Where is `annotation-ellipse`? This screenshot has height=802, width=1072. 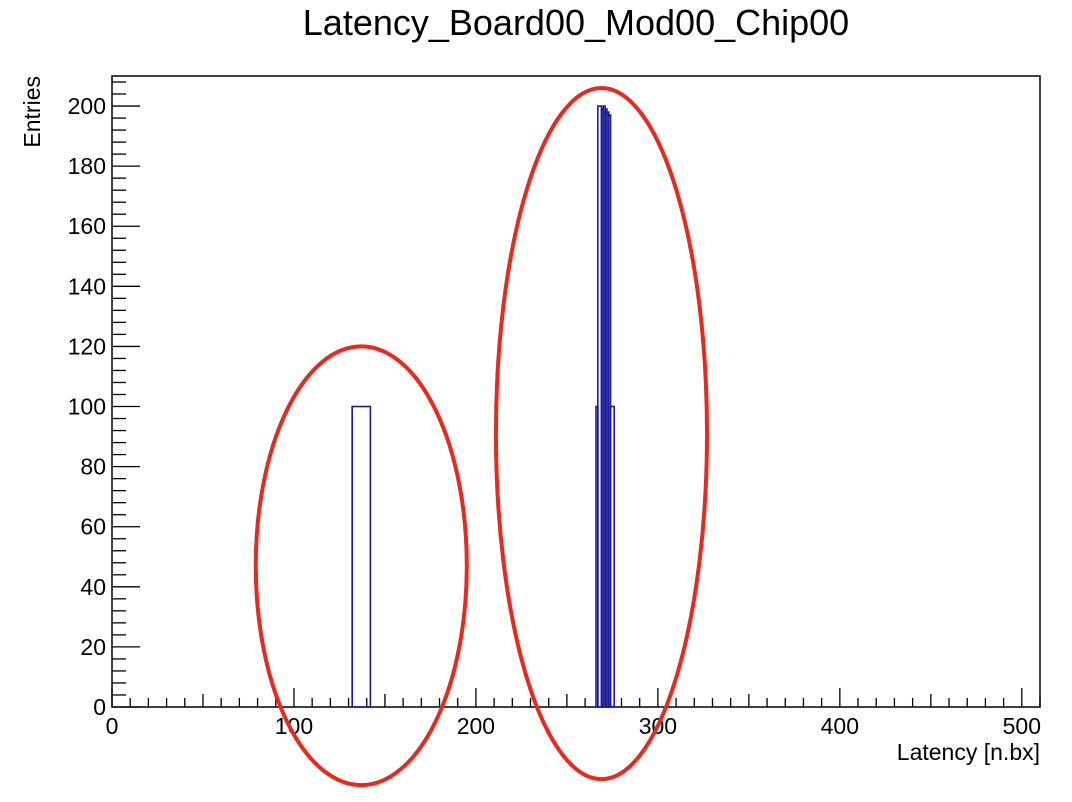
annotation-ellipse is located at coordinates (361, 566).